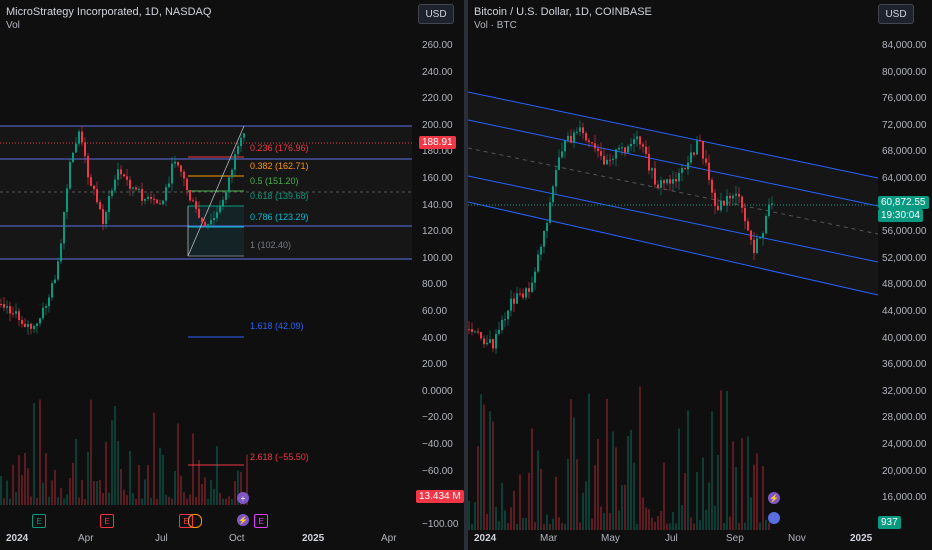 This screenshot has width=932, height=550. Describe the element at coordinates (261, 521) in the screenshot. I see `e-event-icon: E` at that location.